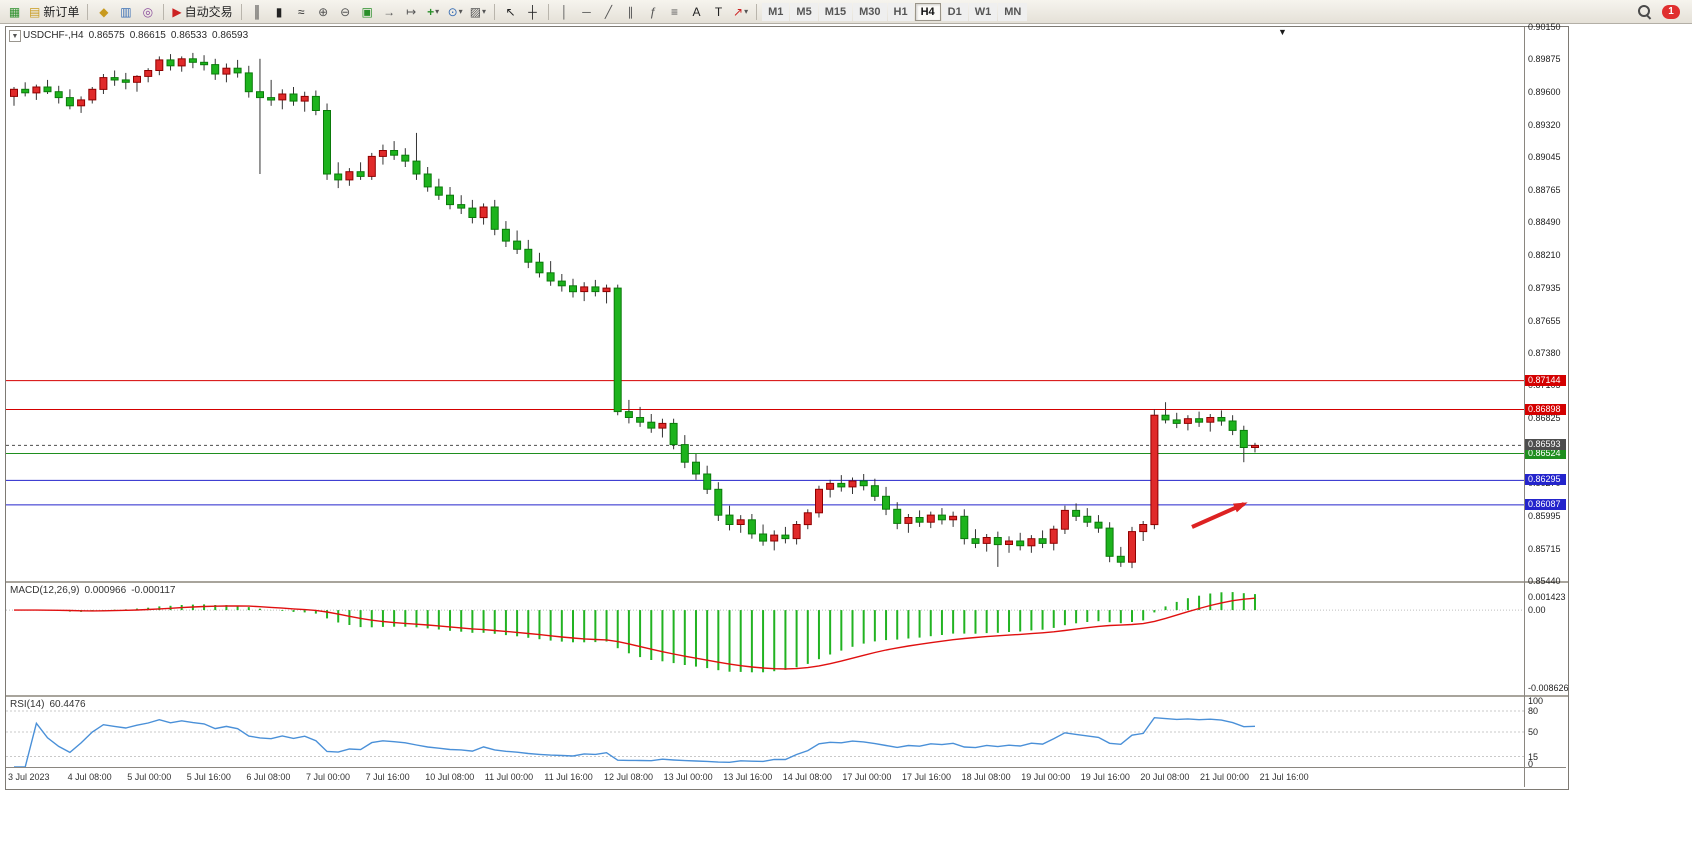 The width and height of the screenshot is (1692, 850). What do you see at coordinates (696, 12) in the screenshot?
I see `text-tool-button: A` at bounding box center [696, 12].